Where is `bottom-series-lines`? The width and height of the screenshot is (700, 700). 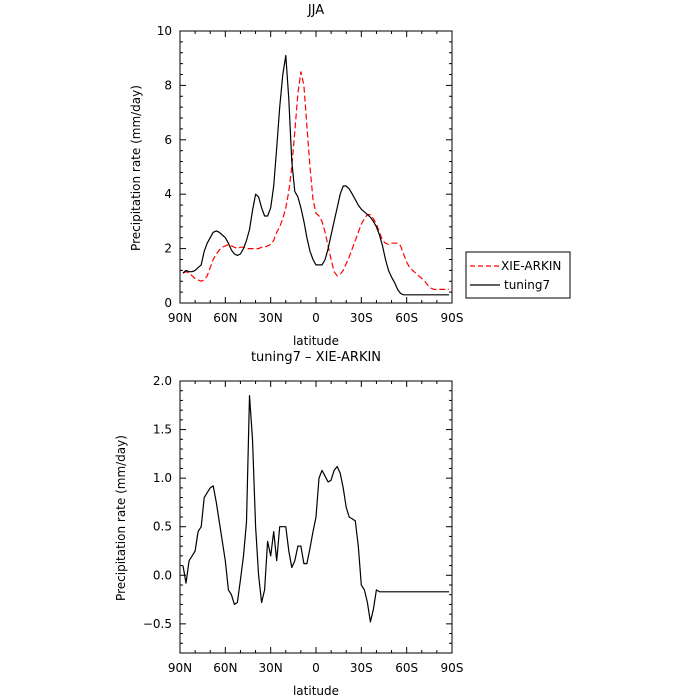 bottom-series-lines is located at coordinates (315, 509).